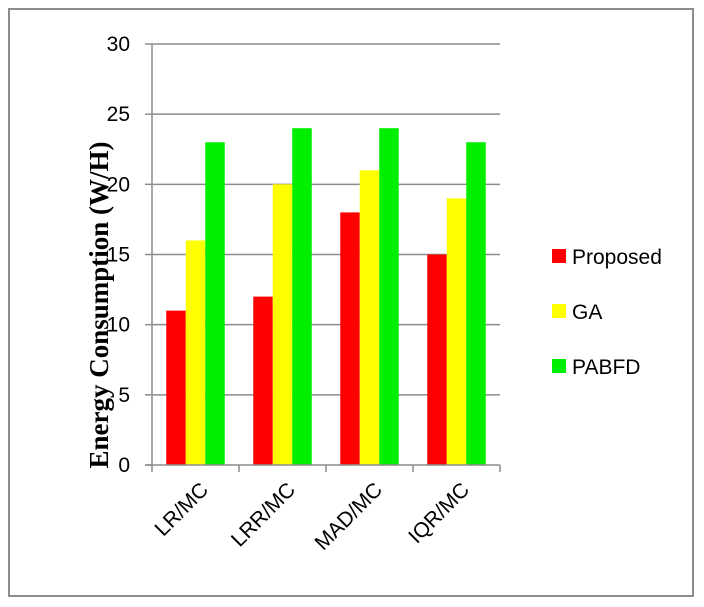 The image size is (704, 607). What do you see at coordinates (196, 352) in the screenshot?
I see `bar-ga-lr-mc` at bounding box center [196, 352].